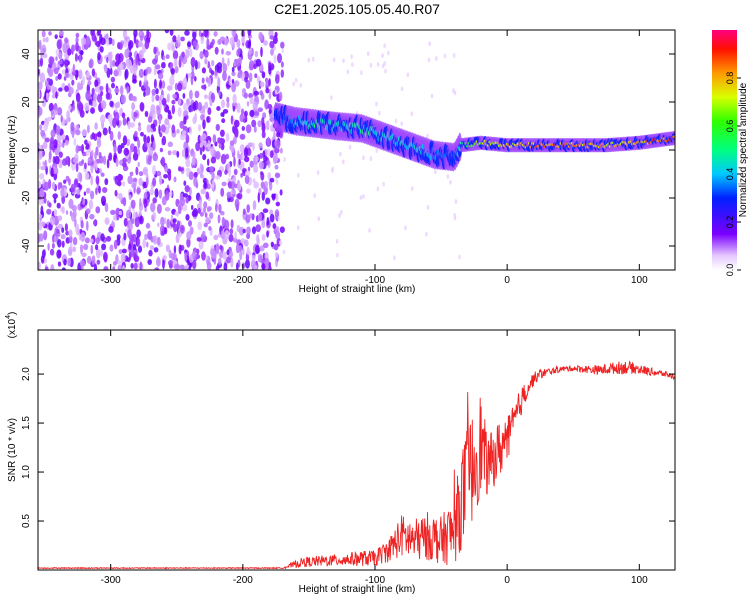 Image resolution: width=750 pixels, height=600 pixels. What do you see at coordinates (730, 78) in the screenshot?
I see `colorbar-tick-label: 0.8` at bounding box center [730, 78].